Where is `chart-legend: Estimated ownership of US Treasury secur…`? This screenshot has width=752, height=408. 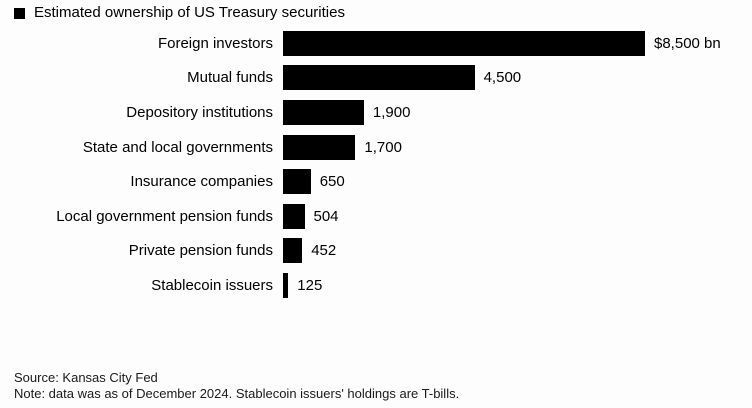
chart-legend: Estimated ownership of US Treasury secur… is located at coordinates (179, 13).